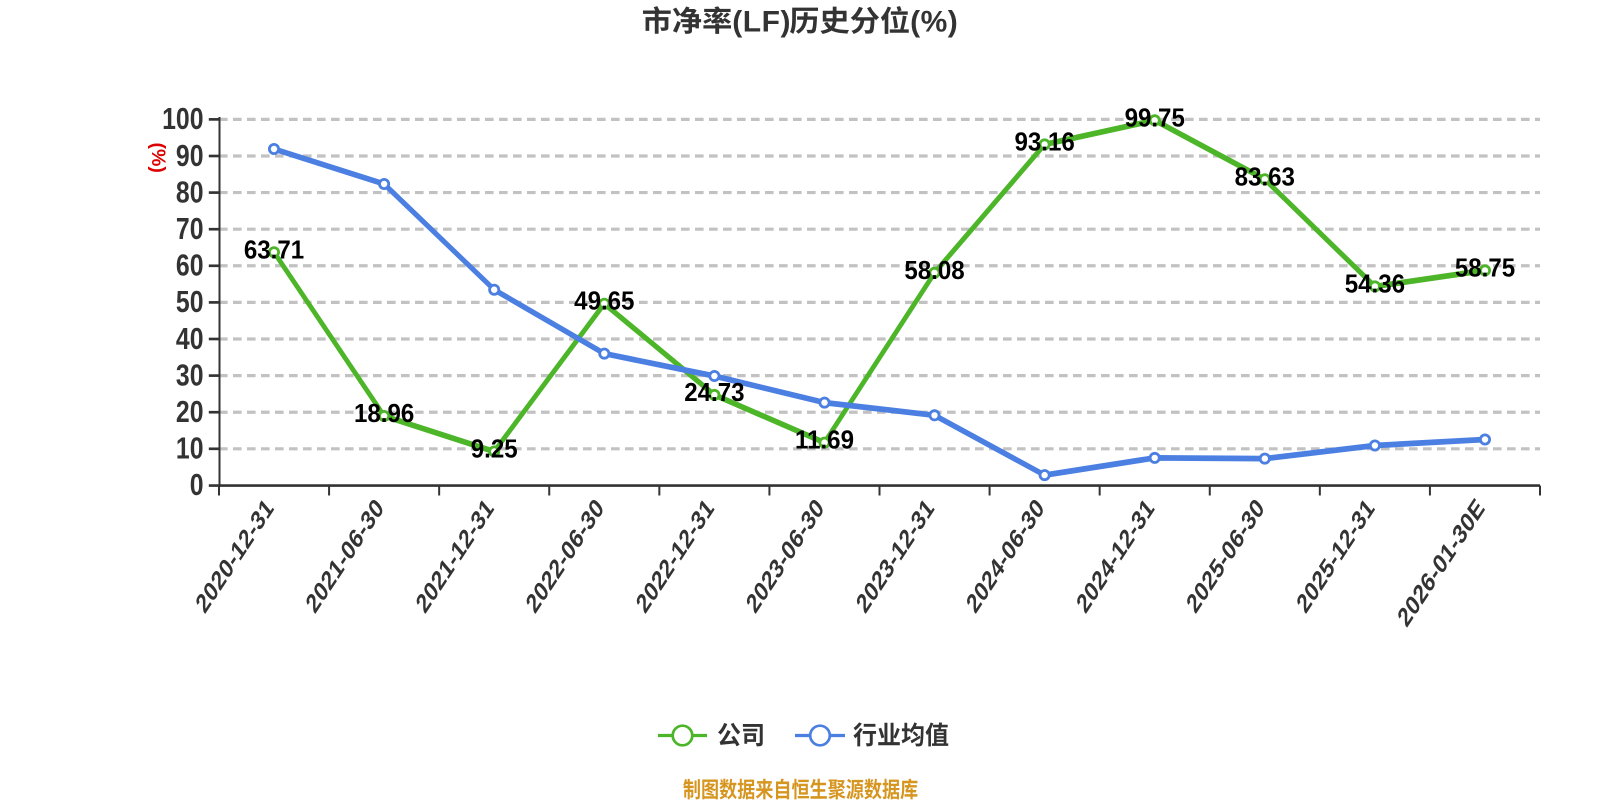  Describe the element at coordinates (190, 411) in the screenshot. I see `svg-text: 20` at that location.